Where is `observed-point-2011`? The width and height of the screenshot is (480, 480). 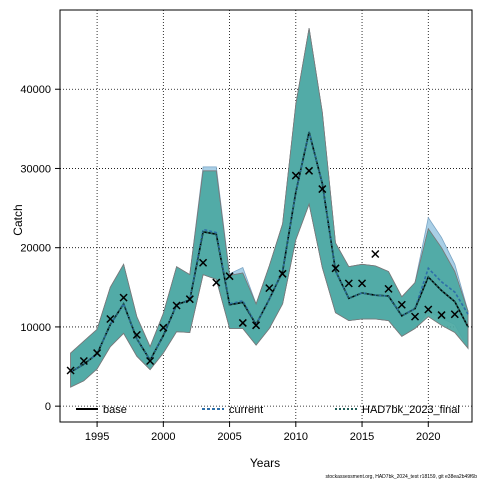 observed-point-2011 is located at coordinates (309, 170).